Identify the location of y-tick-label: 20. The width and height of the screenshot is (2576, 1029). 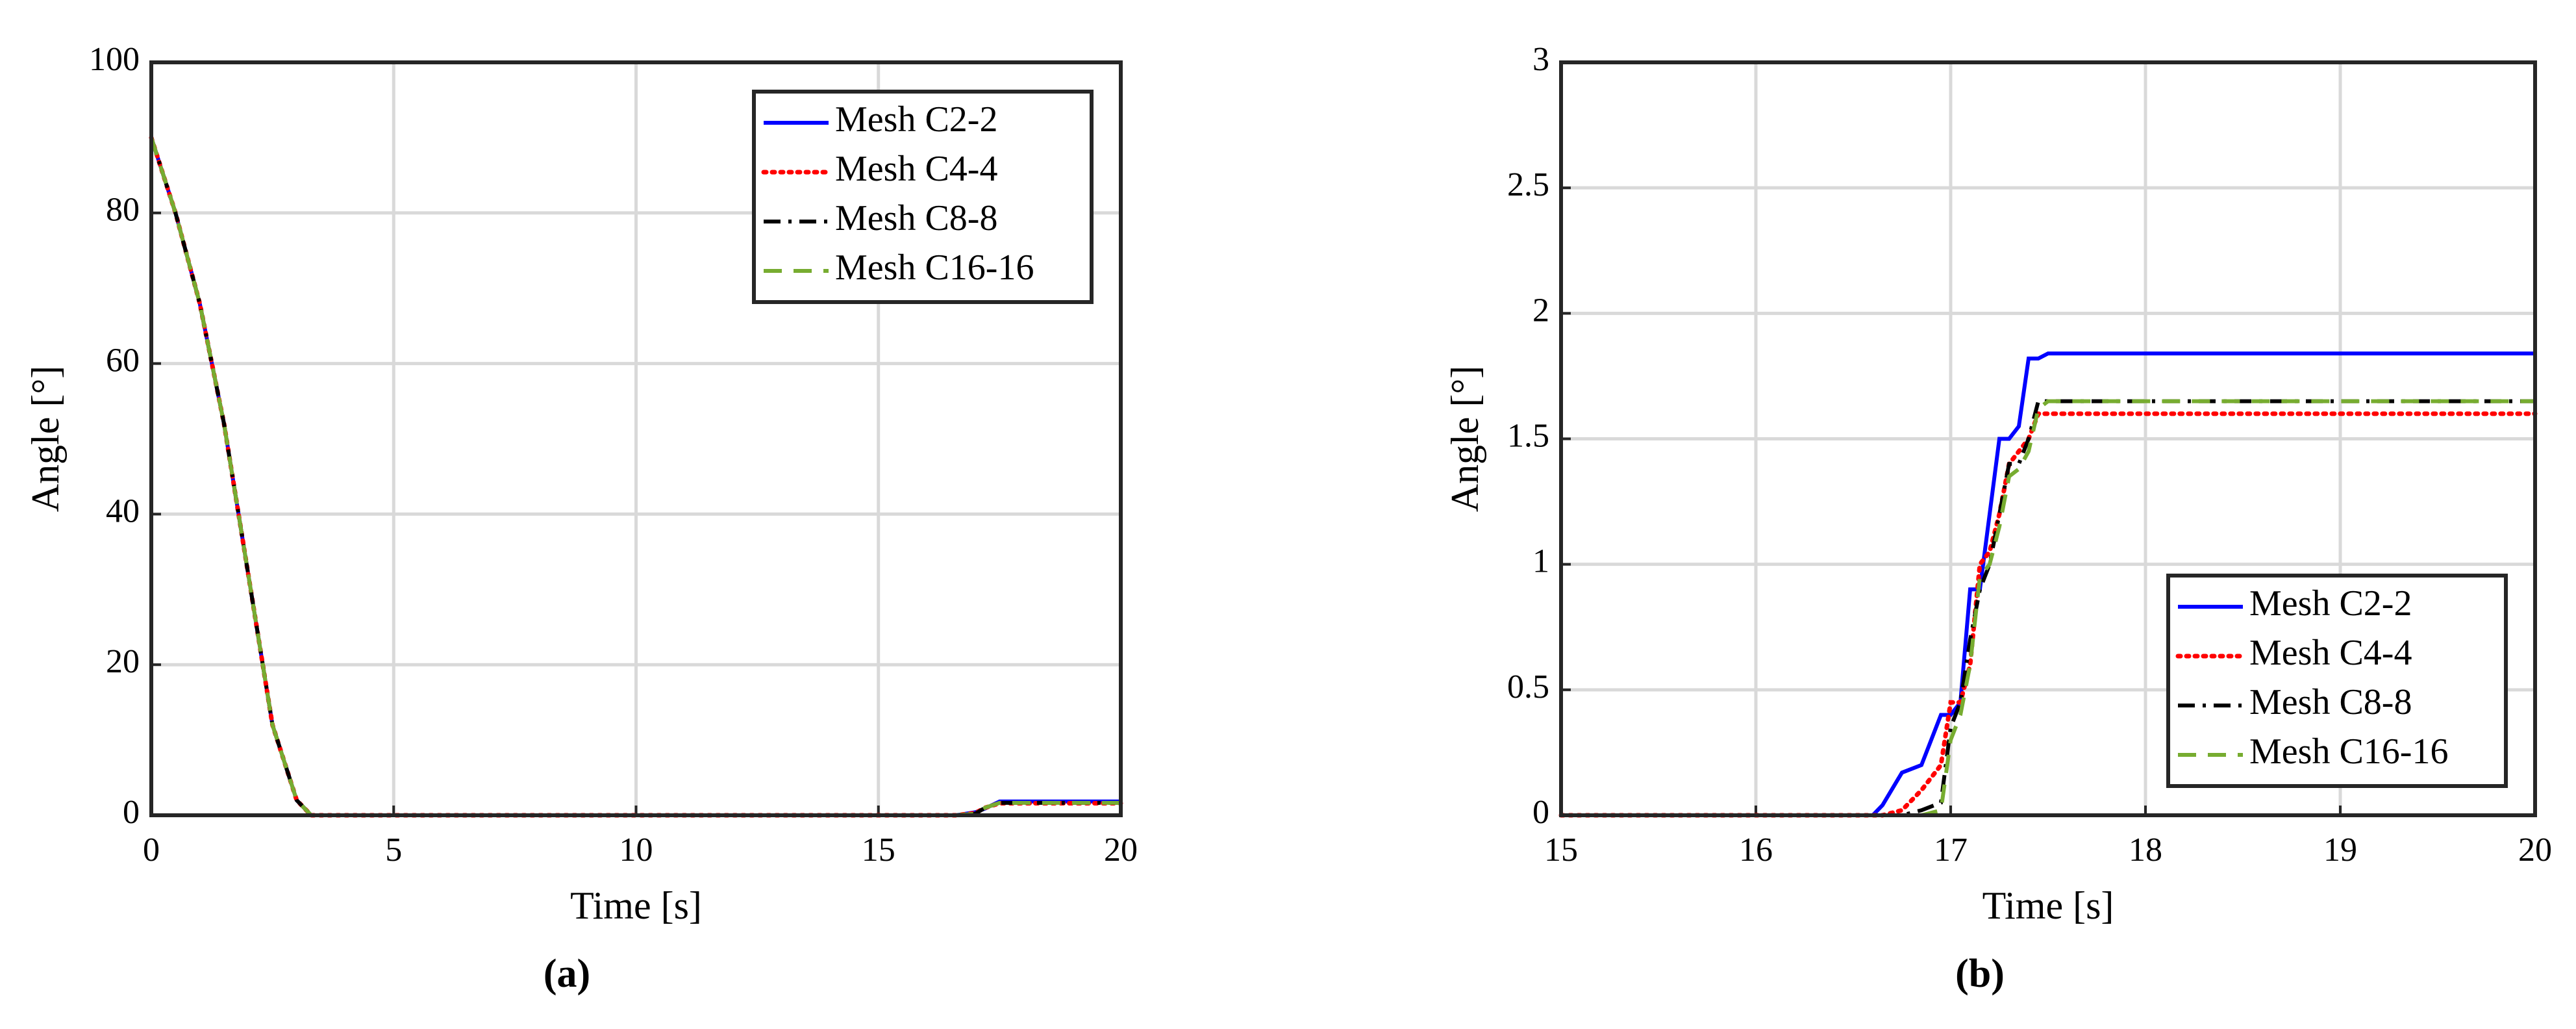
(123, 662).